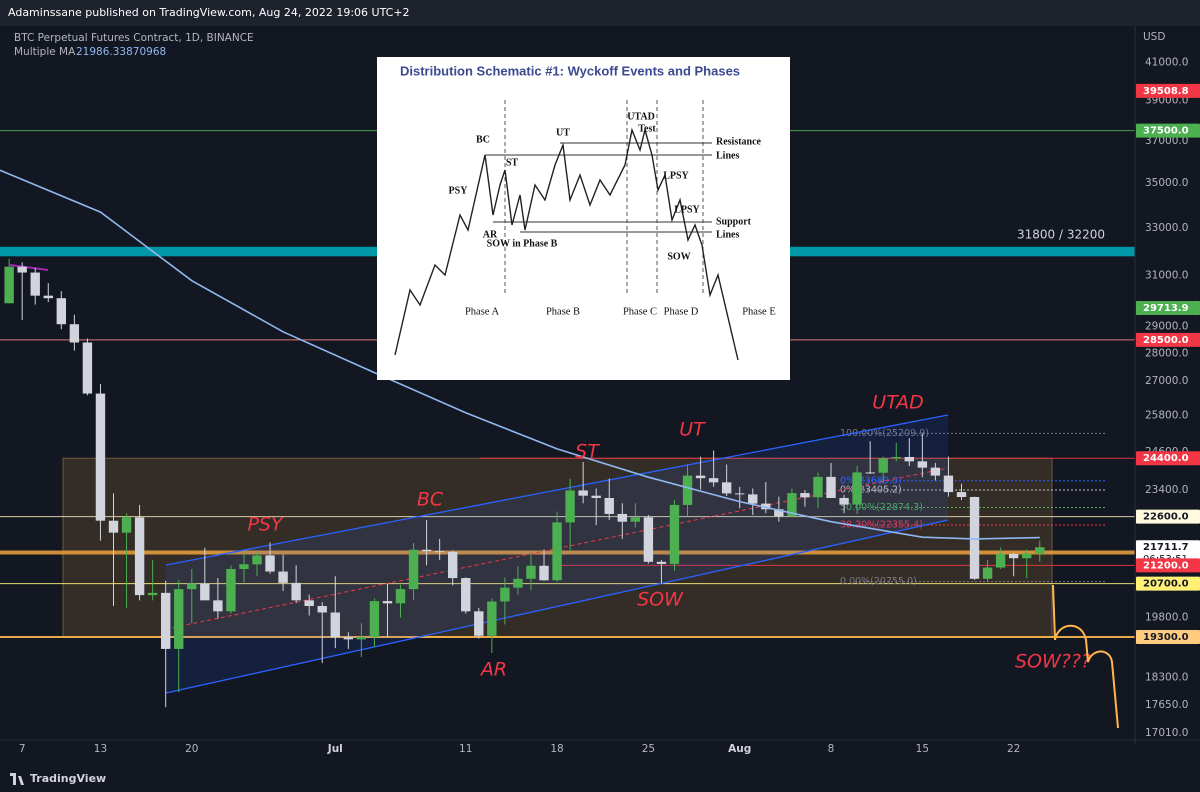  What do you see at coordinates (1166, 63) in the screenshot?
I see `y-tick-label: 41000.0` at bounding box center [1166, 63].